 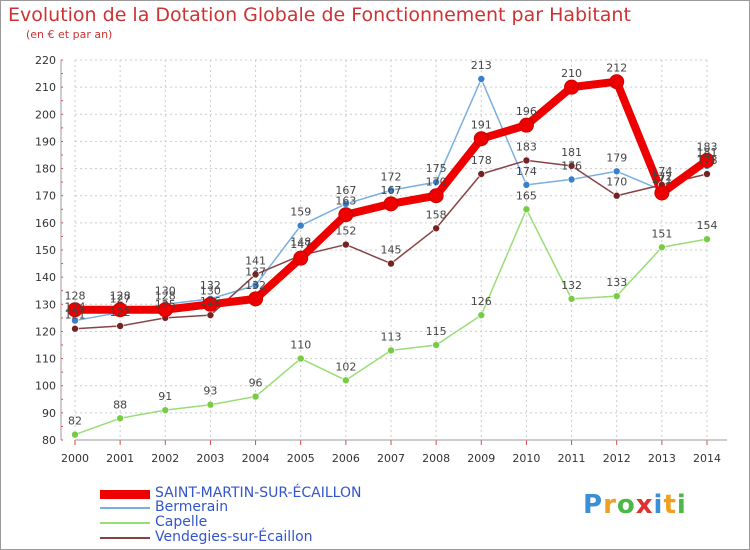 I want to click on data-label: 210, so click(x=571, y=73).